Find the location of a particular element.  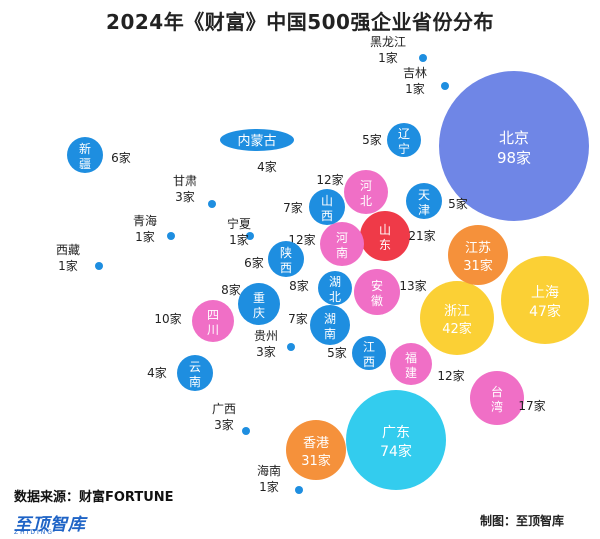

bubble-label: 台湾 is located at coordinates (497, 399).